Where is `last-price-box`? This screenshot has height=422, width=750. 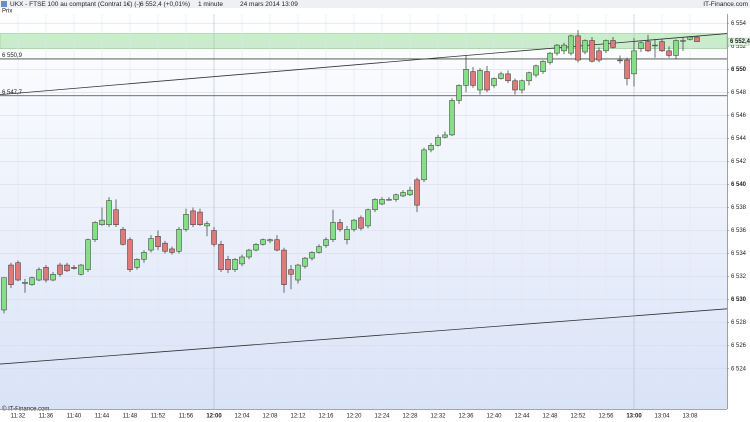
last-price-box is located at coordinates (738, 41).